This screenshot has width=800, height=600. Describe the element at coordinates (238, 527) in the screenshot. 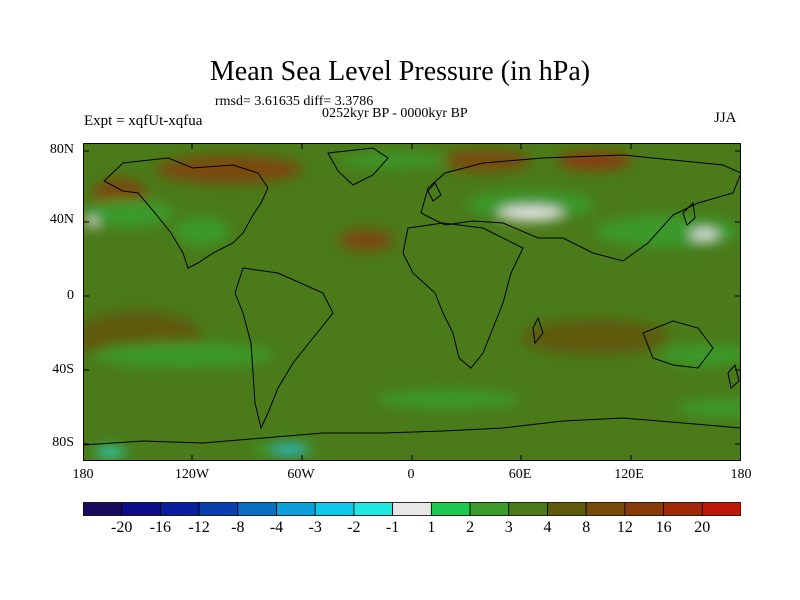

I see `colorbar-label: -8` at that location.